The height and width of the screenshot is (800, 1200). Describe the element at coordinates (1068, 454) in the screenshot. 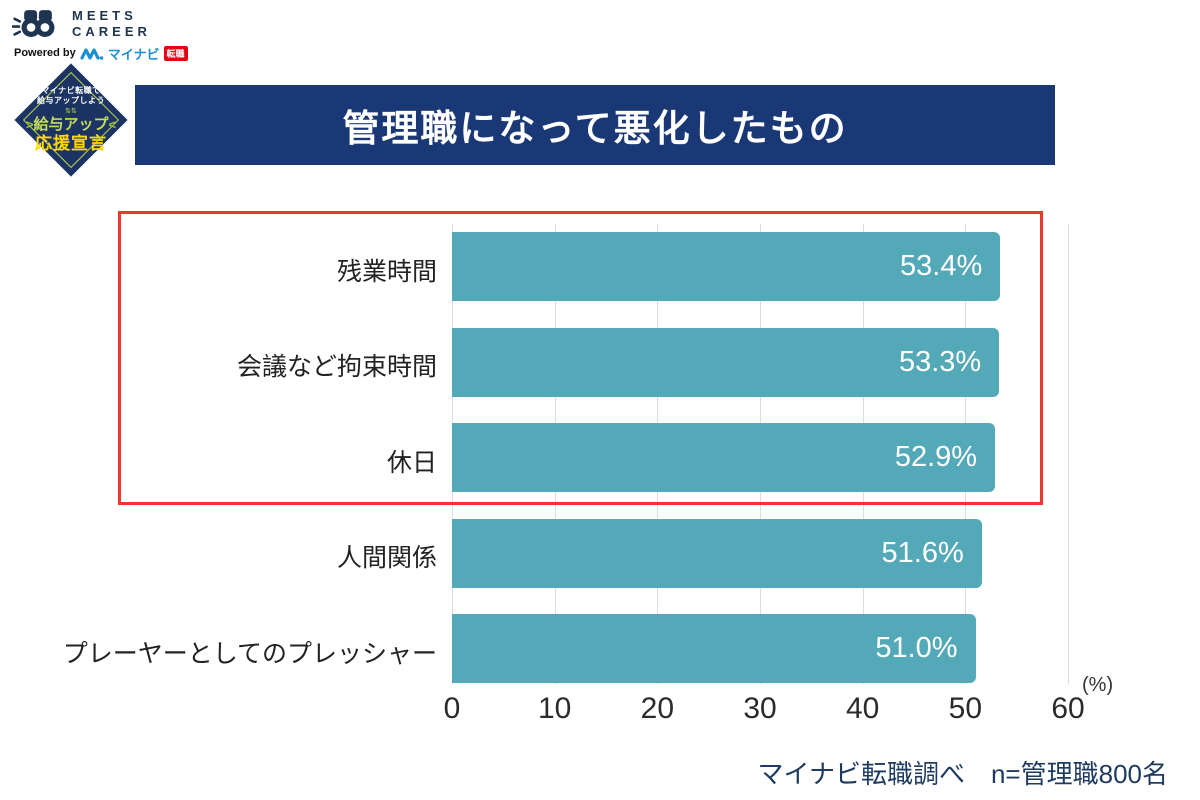

I see `gridline` at that location.